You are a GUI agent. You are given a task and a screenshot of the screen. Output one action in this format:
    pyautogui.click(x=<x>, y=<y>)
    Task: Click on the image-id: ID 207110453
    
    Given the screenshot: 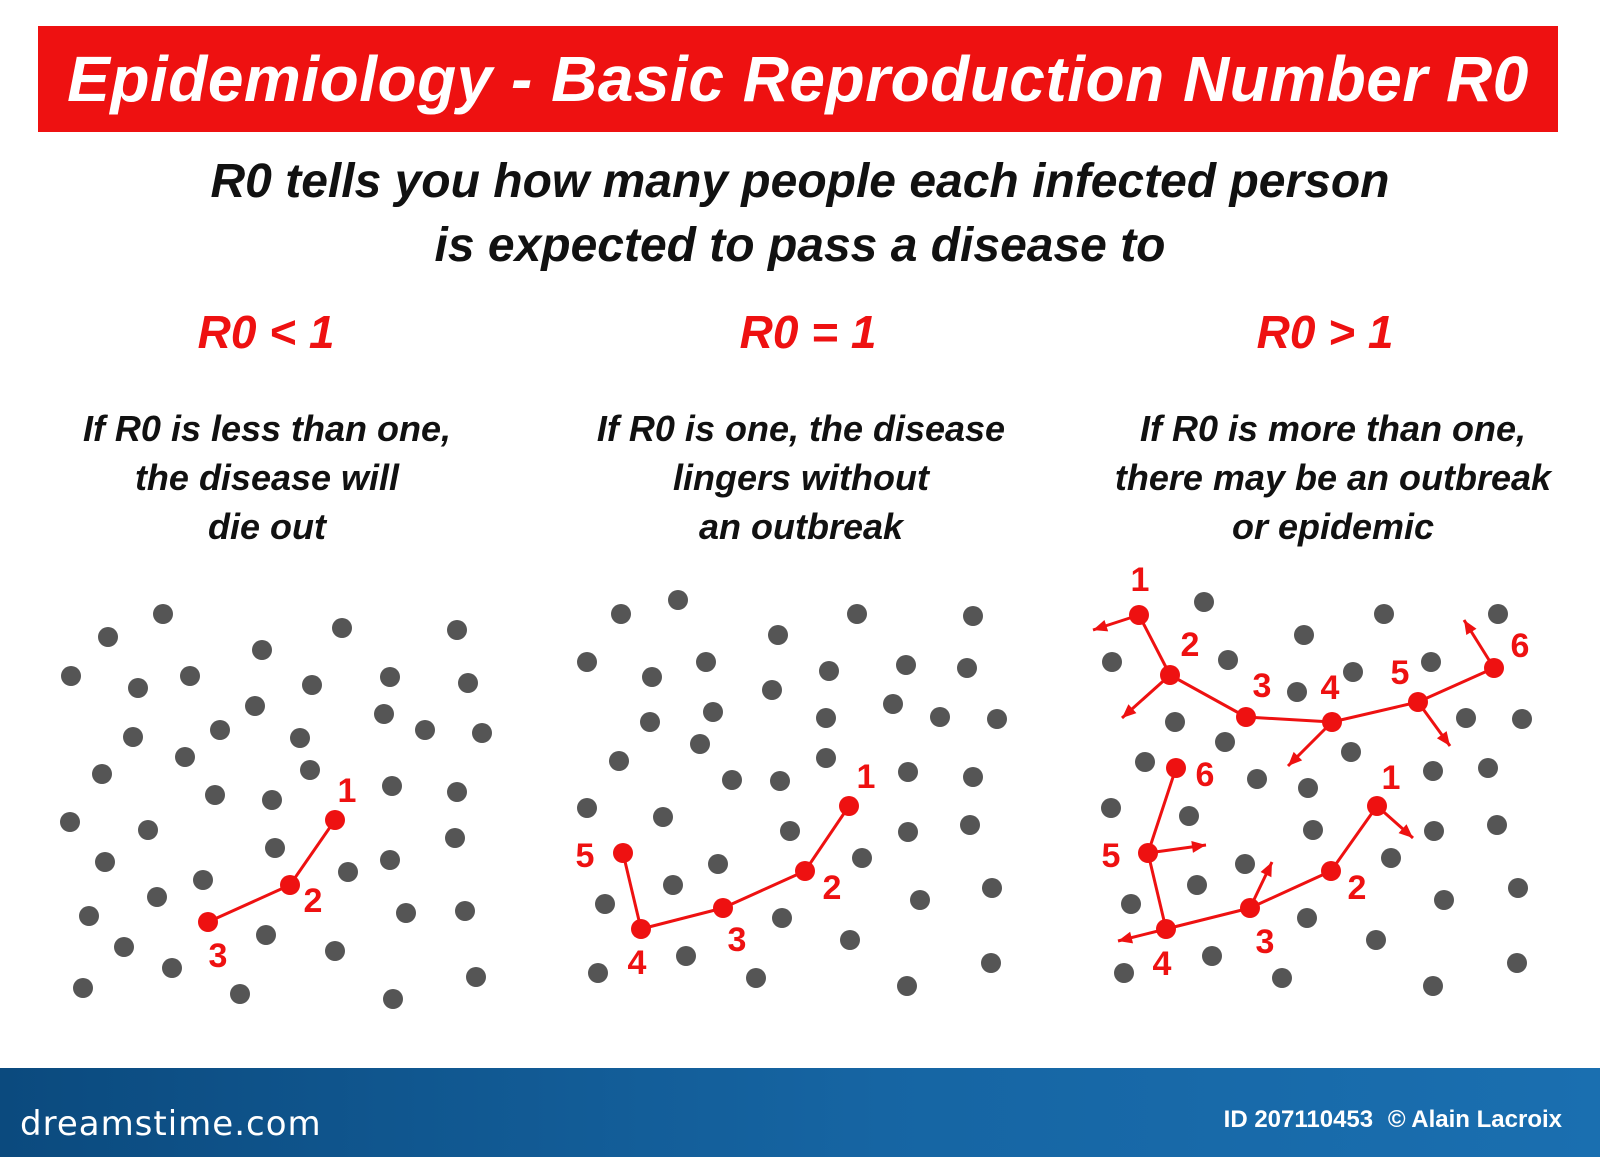 What is the action you would take?
    pyautogui.click(x=1298, y=1119)
    